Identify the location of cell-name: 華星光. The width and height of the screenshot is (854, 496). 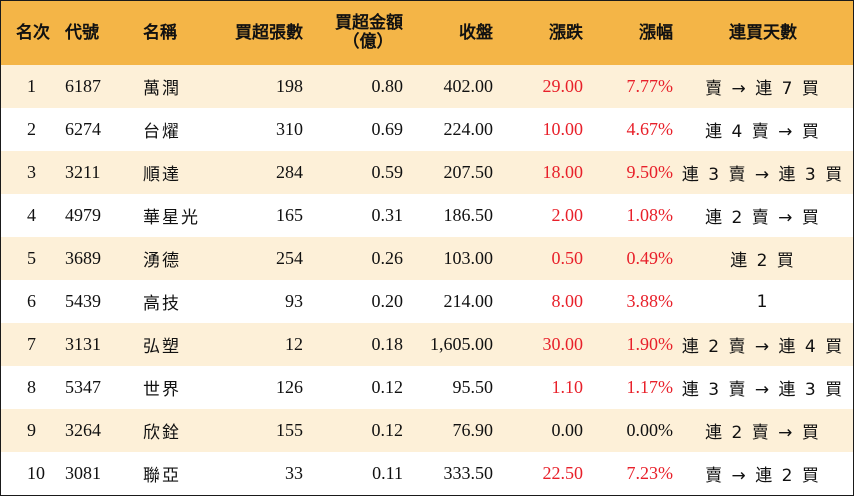
(171, 218).